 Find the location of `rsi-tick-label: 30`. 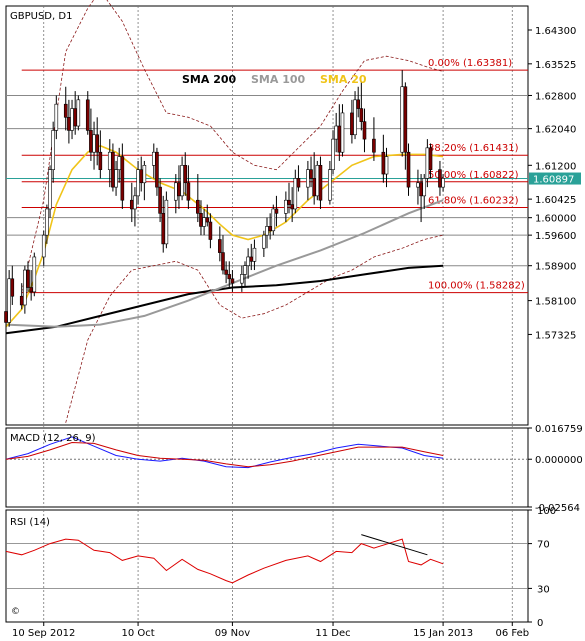

rsi-tick-label: 30 is located at coordinates (543, 589).